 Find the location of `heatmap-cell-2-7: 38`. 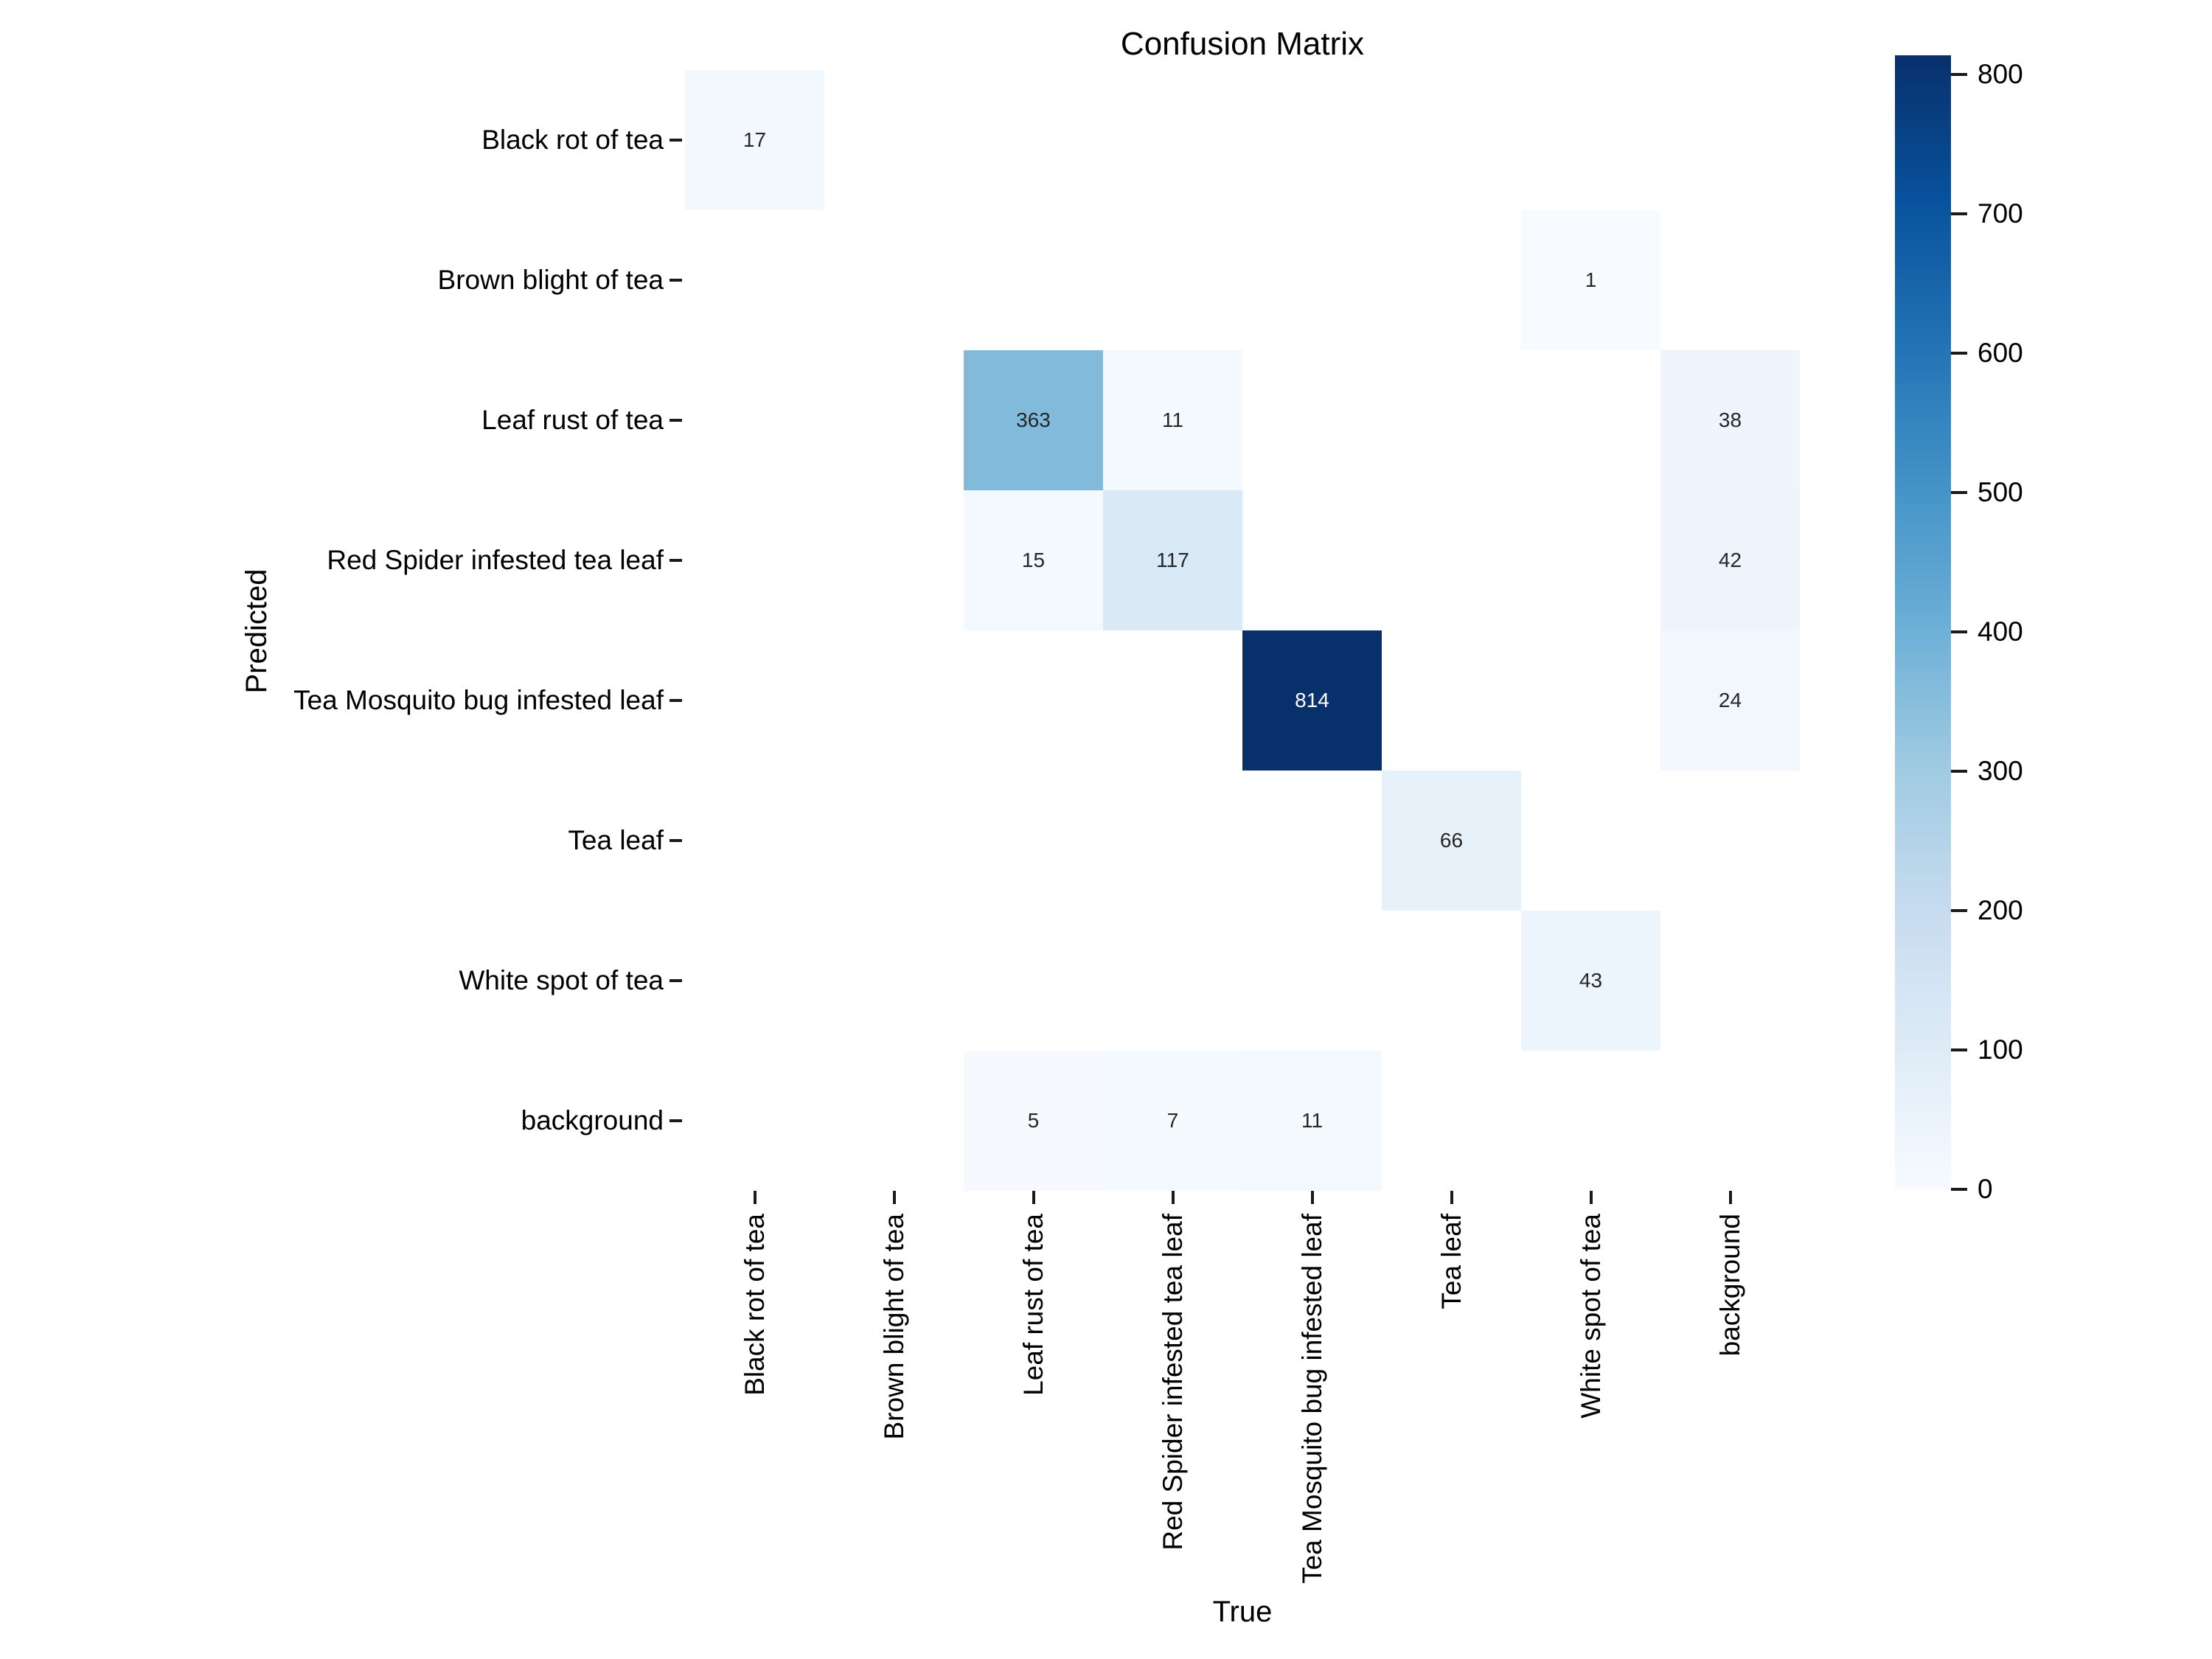

heatmap-cell-2-7: 38 is located at coordinates (1730, 420).